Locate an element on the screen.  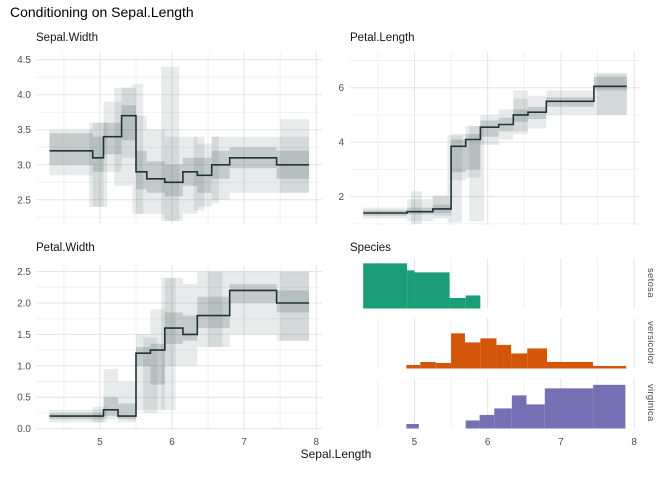
x-axis-title: Sepal.Length is located at coordinates (336, 454).